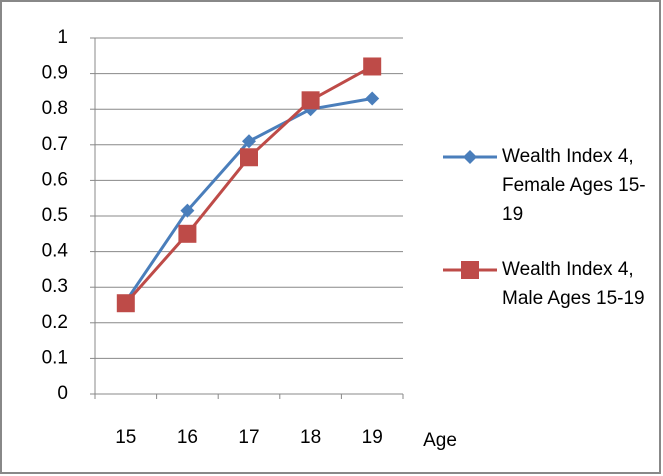 This screenshot has height=476, width=663. I want to click on legend-label: Wealth Index 4, Male Ages 15-19, so click(573, 284).